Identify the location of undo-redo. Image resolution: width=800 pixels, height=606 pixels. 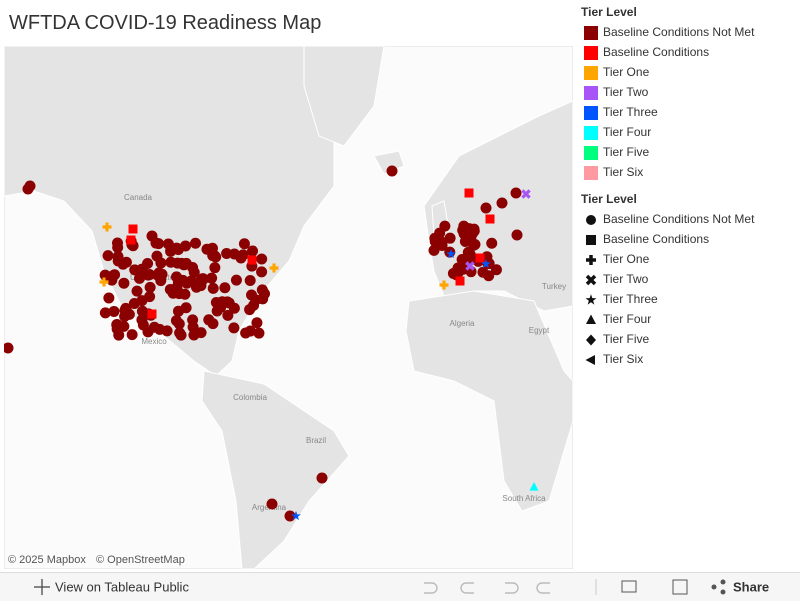
(487, 588).